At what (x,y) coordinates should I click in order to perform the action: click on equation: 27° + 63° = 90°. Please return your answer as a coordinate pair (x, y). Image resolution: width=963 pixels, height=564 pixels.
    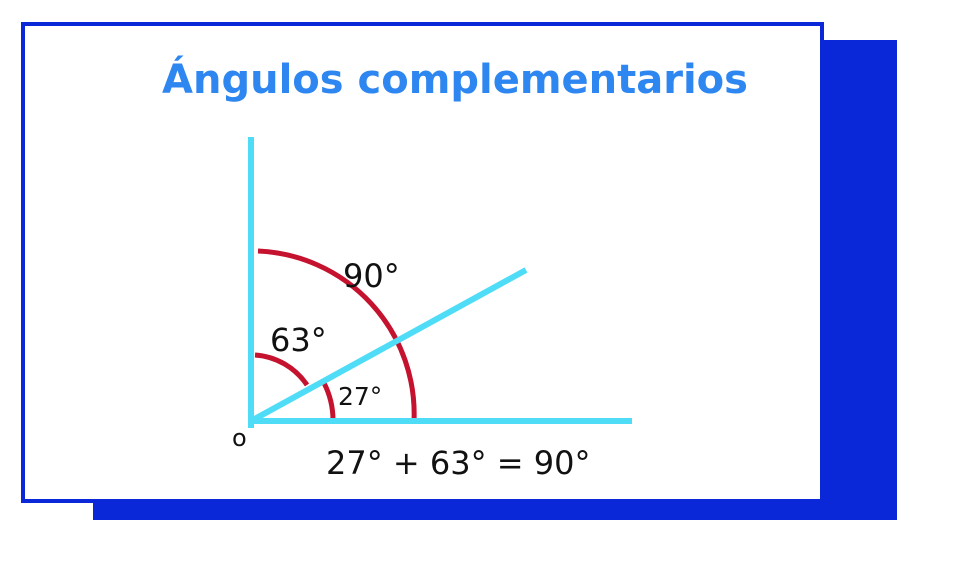
    Looking at the image, I should click on (458, 463).